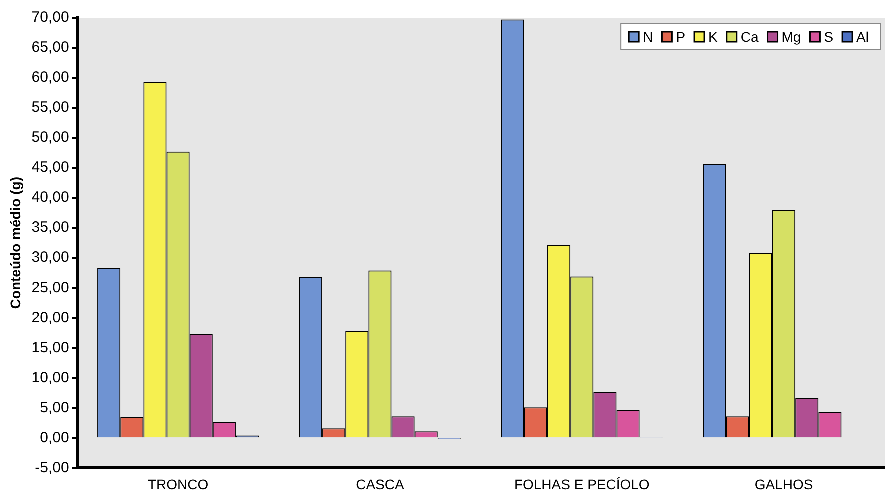 The height and width of the screenshot is (503, 887). I want to click on y-tick-label: 0,00, so click(55, 437).